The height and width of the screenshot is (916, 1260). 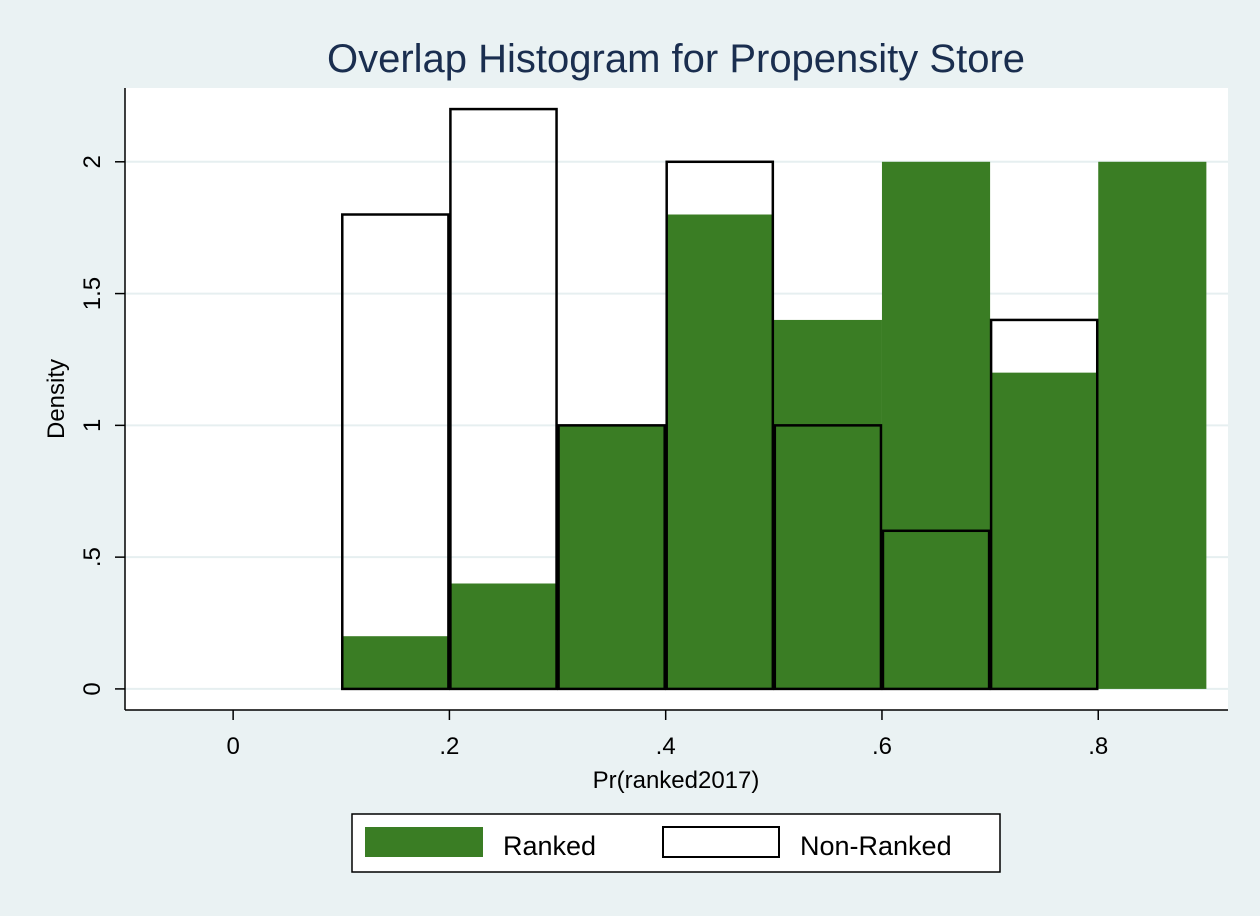 What do you see at coordinates (92, 425) in the screenshot?
I see `y-tick-label: 1` at bounding box center [92, 425].